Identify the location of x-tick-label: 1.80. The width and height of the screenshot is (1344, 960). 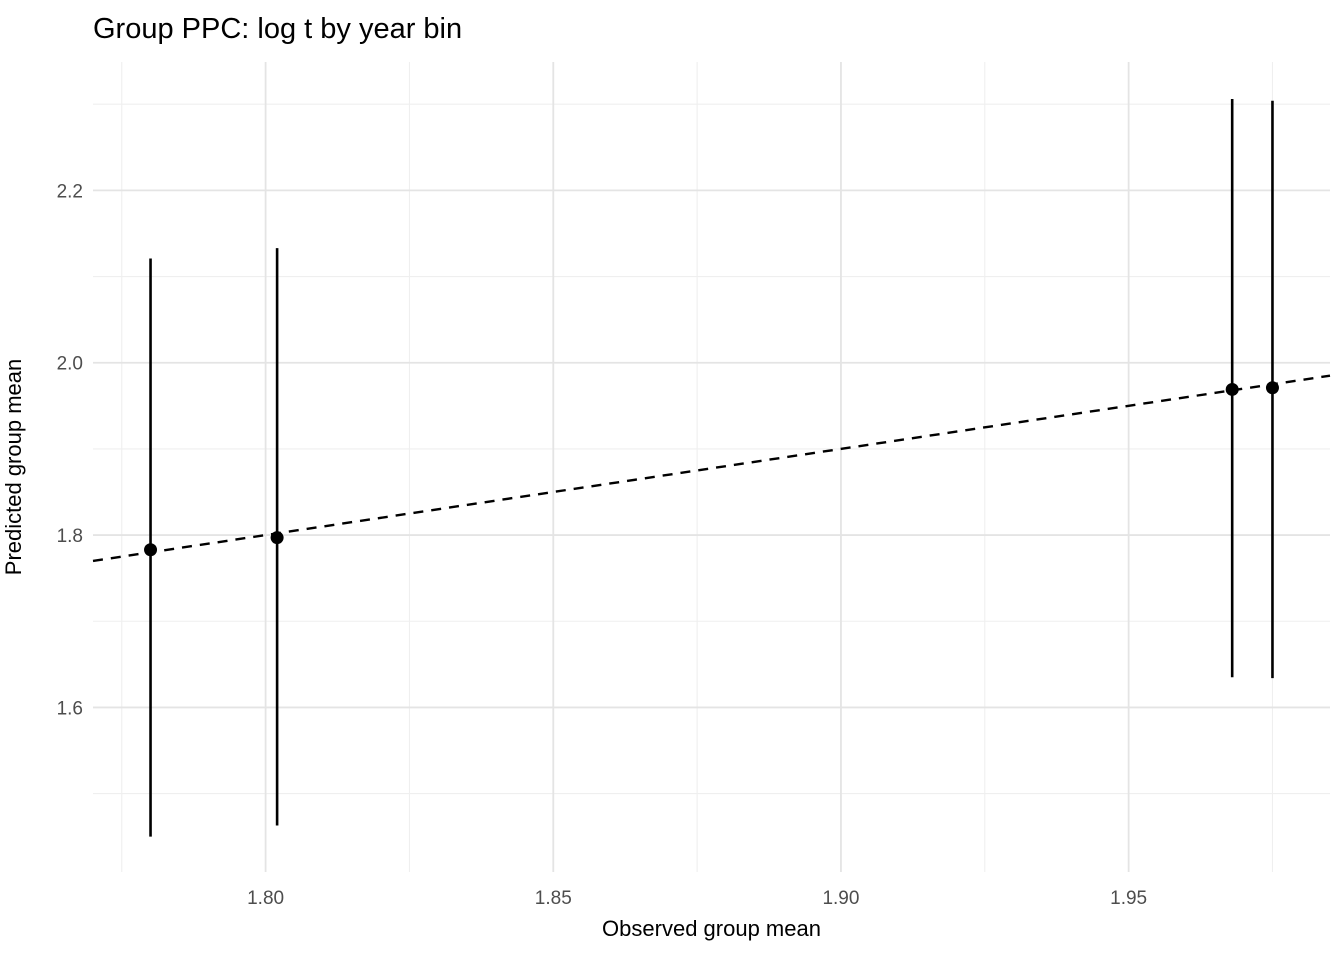
(265, 898).